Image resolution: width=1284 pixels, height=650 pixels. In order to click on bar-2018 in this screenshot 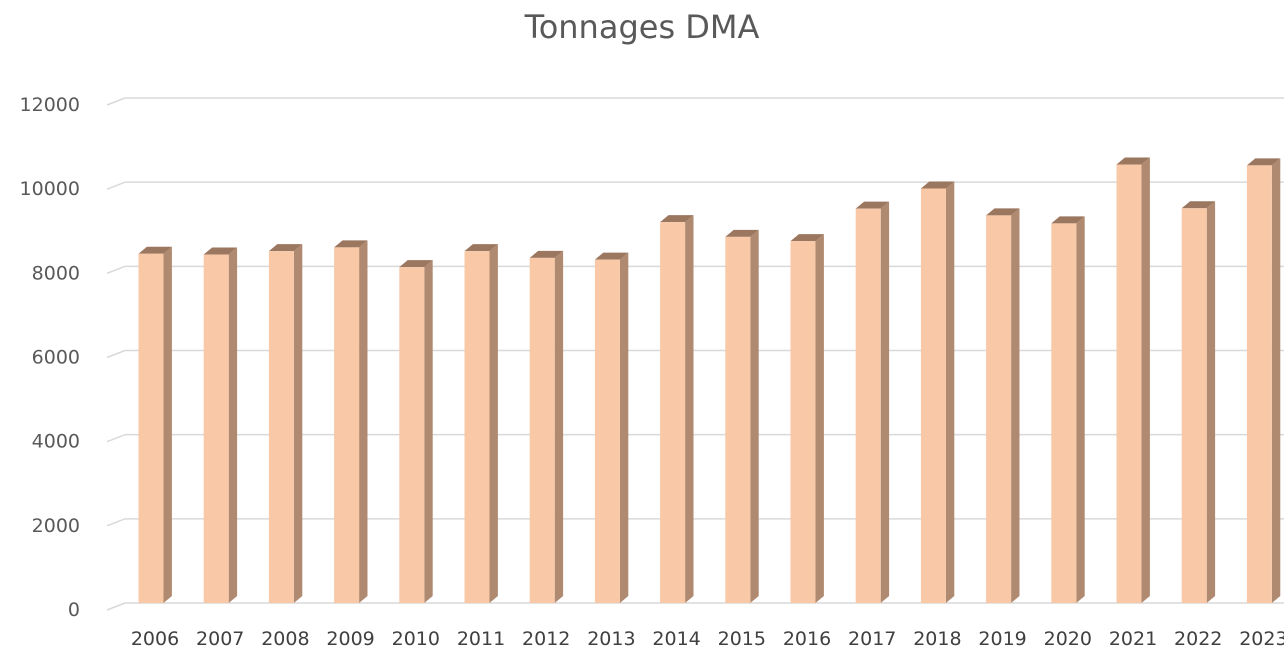, I will do `click(937, 392)`.